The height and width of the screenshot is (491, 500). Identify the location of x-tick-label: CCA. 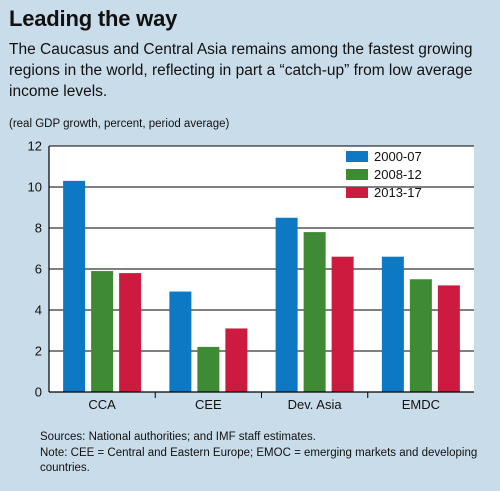
(102, 404).